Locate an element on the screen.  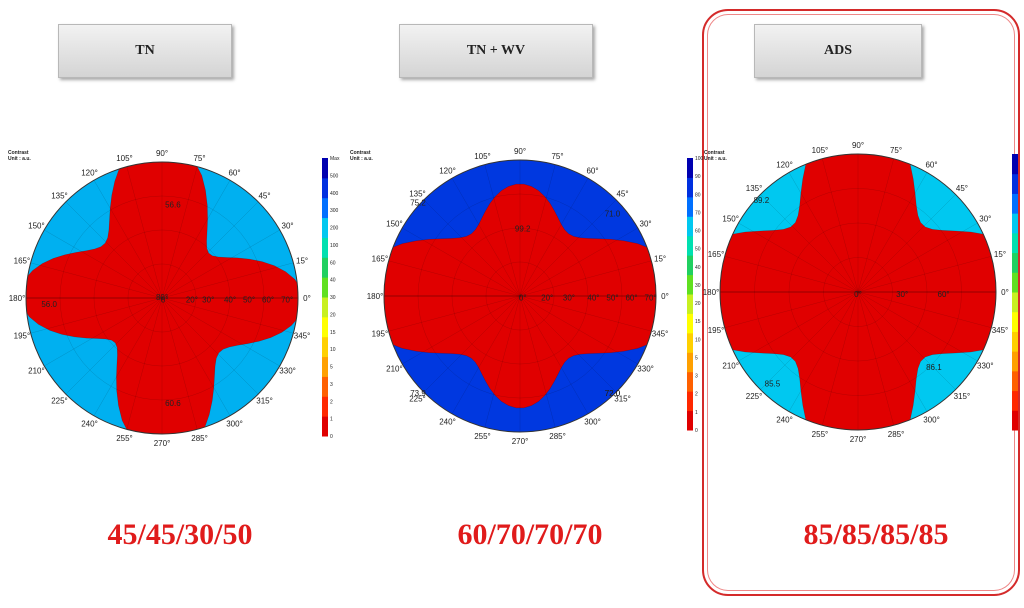
angle-label: 165° is located at coordinates (716, 254).